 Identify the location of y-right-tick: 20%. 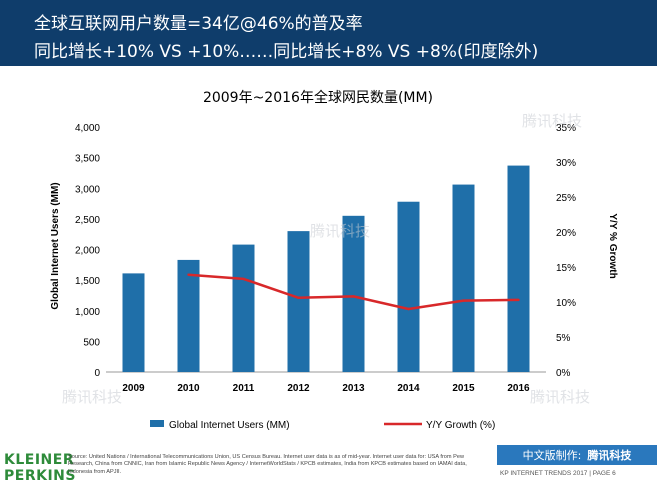
(566, 233).